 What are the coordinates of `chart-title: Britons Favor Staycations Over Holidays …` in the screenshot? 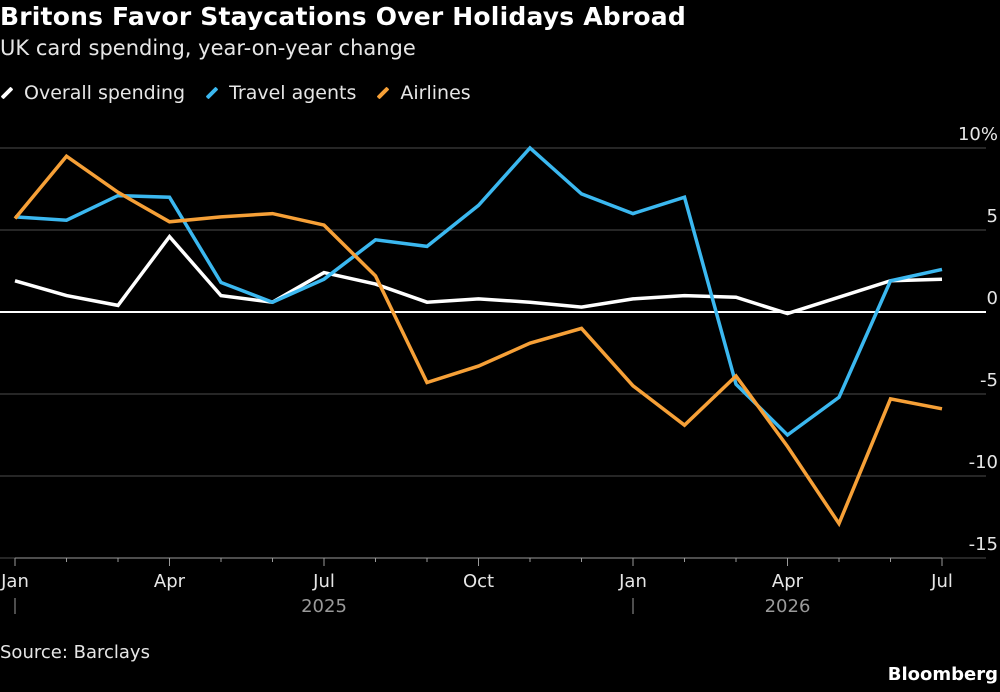 It's located at (343, 16).